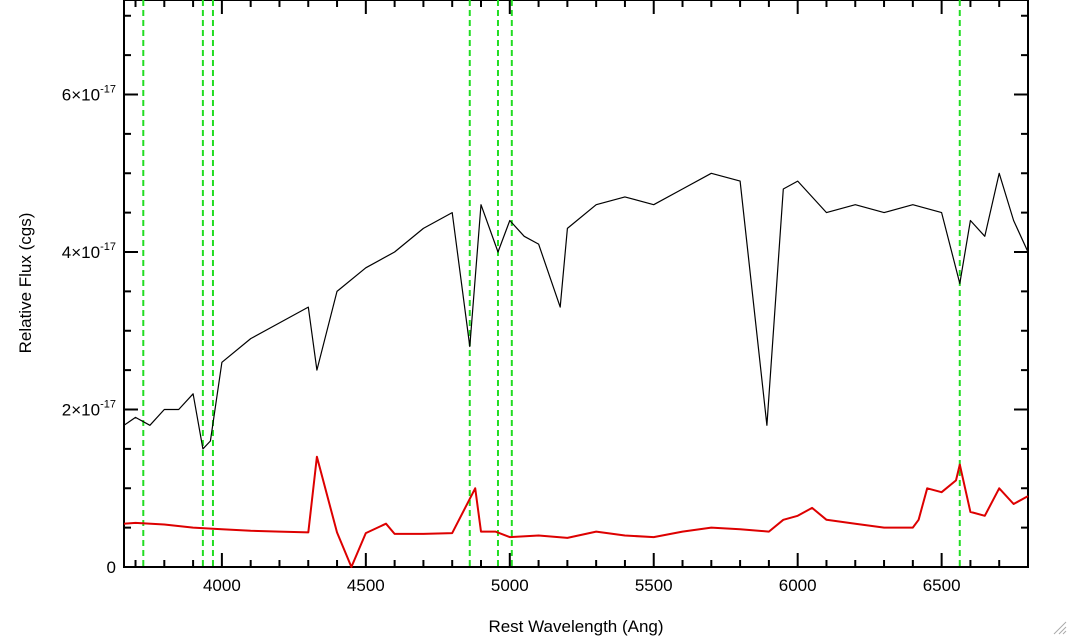 Image resolution: width=1069 pixels, height=637 pixels. Describe the element at coordinates (798, 585) in the screenshot. I see `x-tick-label: 6000` at that location.